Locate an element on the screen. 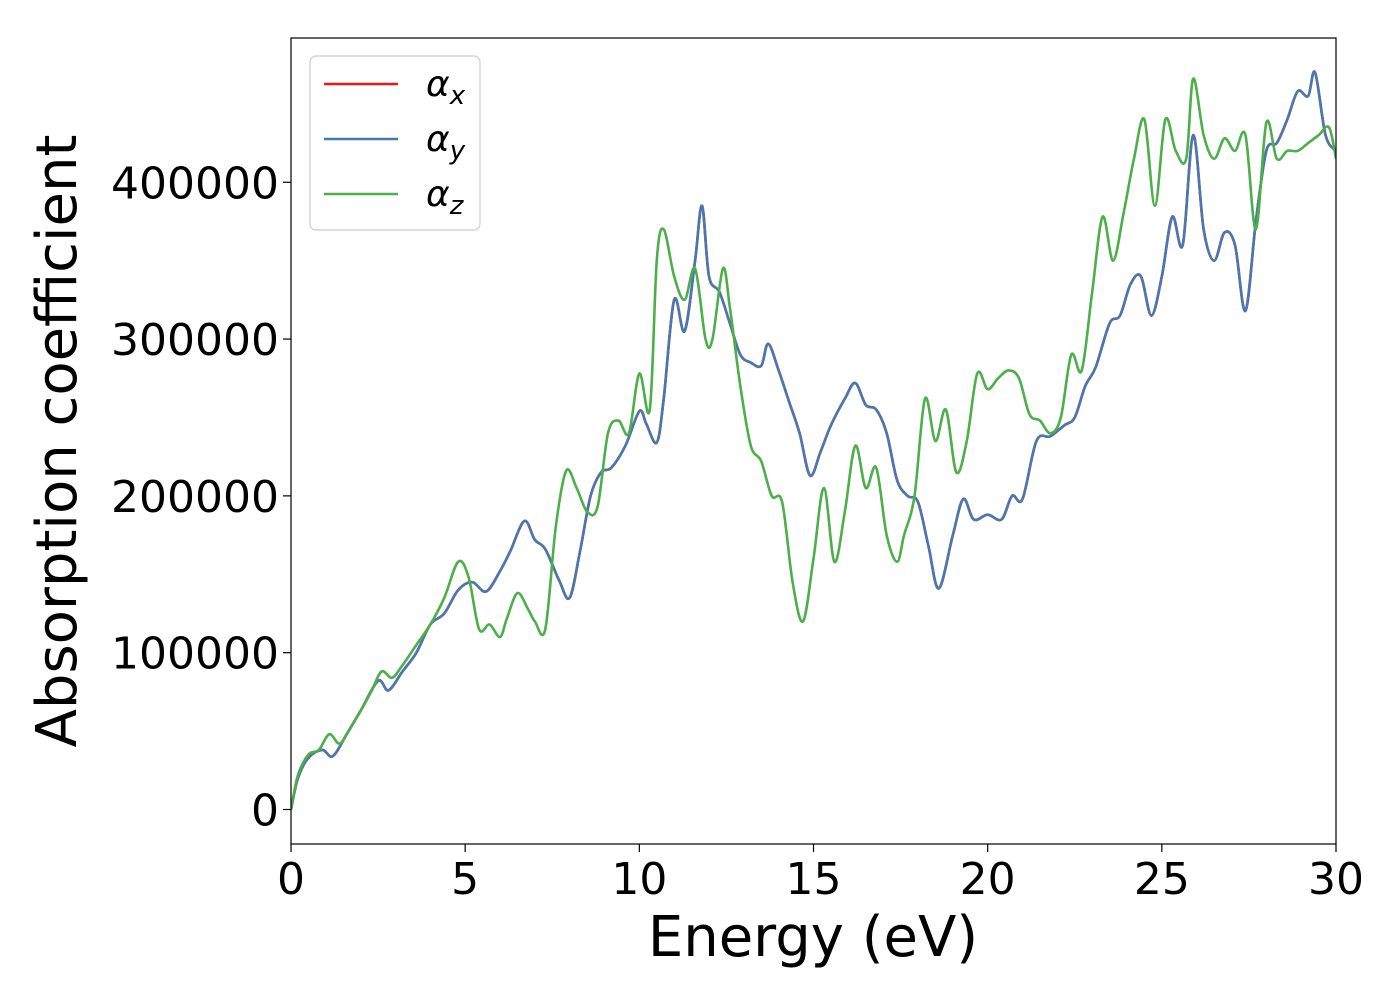  legend-label-y: αy is located at coordinates (446, 142).